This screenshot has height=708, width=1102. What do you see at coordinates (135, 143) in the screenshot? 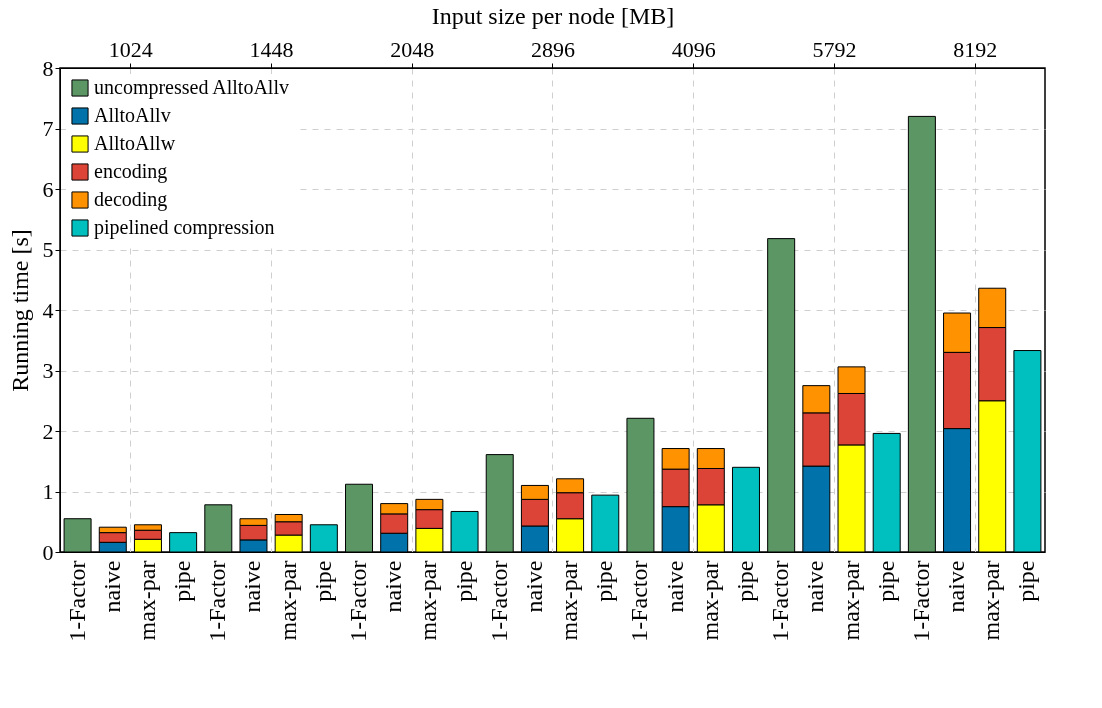
I see `legend-label: AlltoAllw` at bounding box center [135, 143].